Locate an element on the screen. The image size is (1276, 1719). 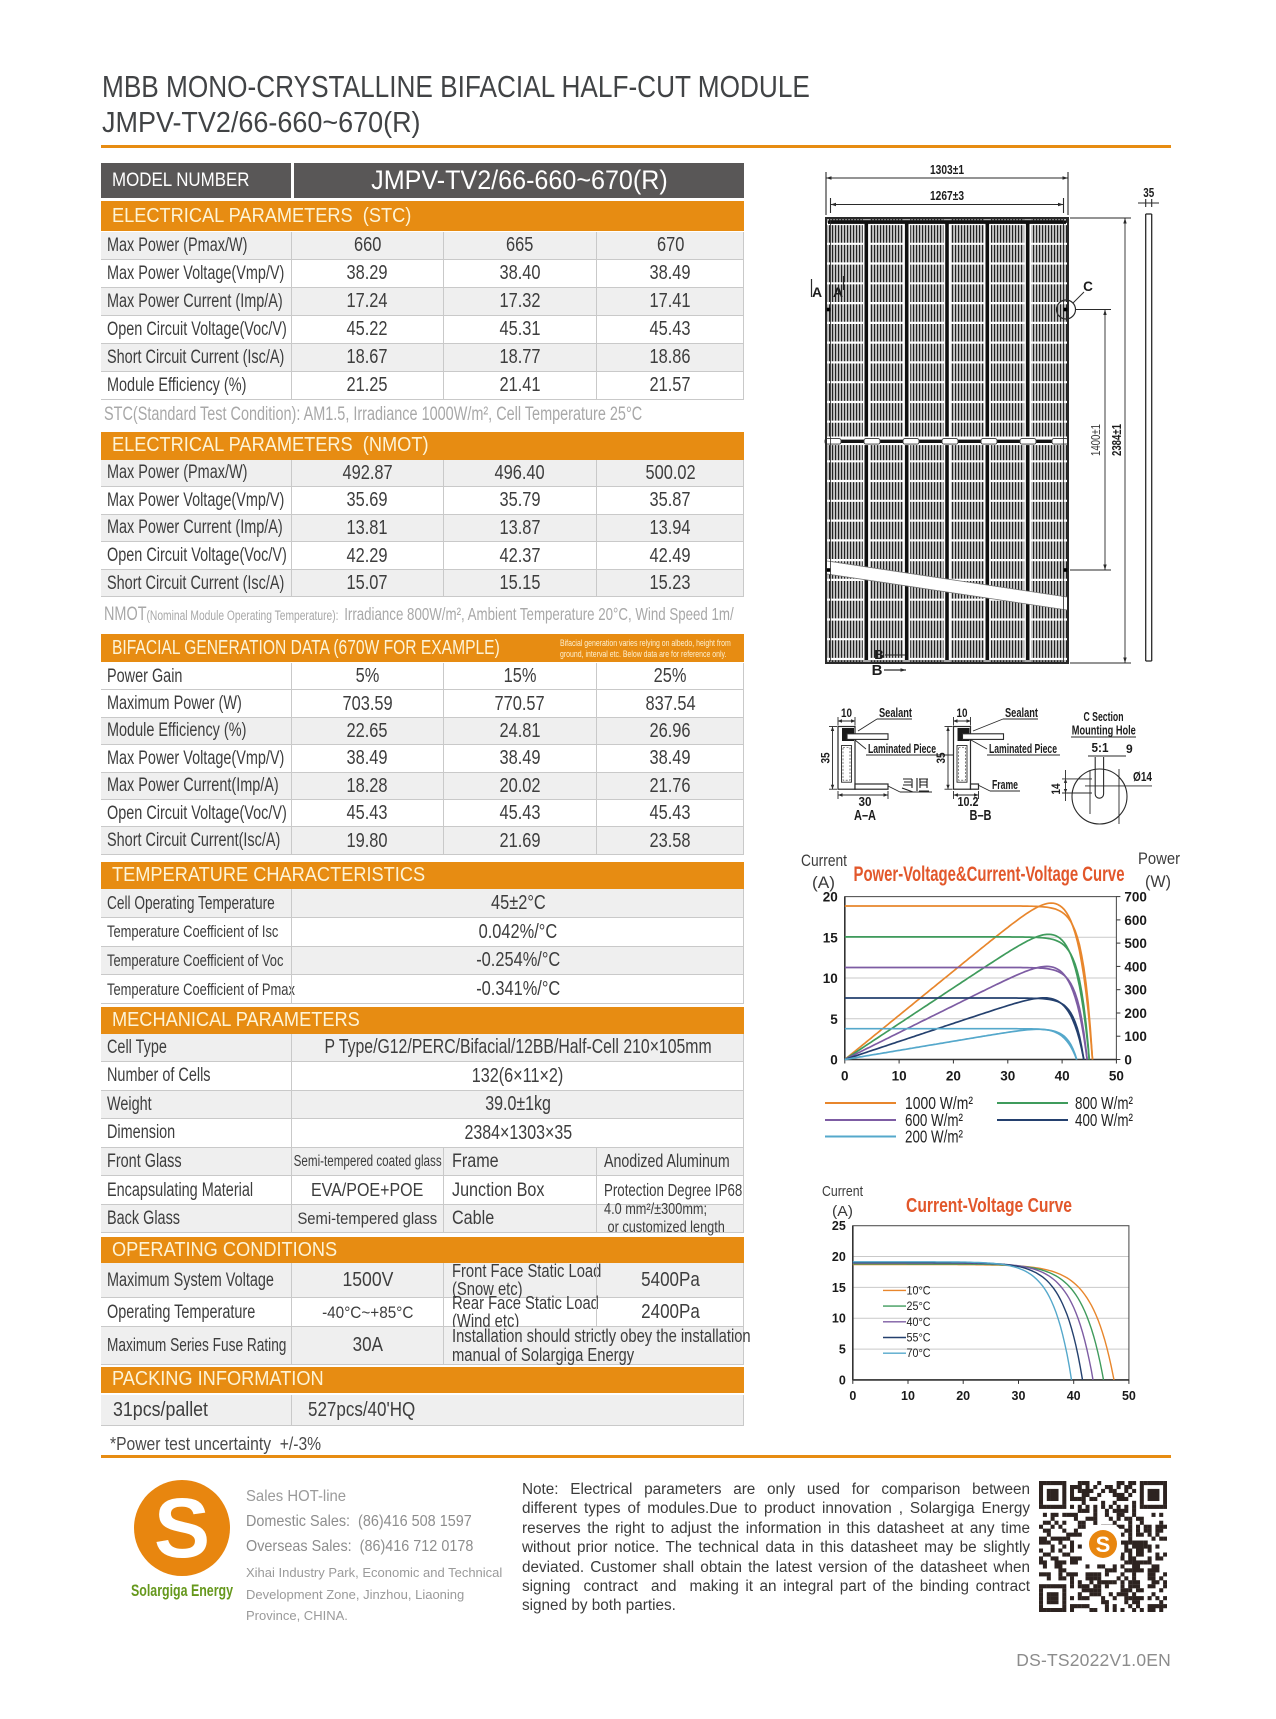
svg-text: 600 W/m² is located at coordinates (934, 1120).